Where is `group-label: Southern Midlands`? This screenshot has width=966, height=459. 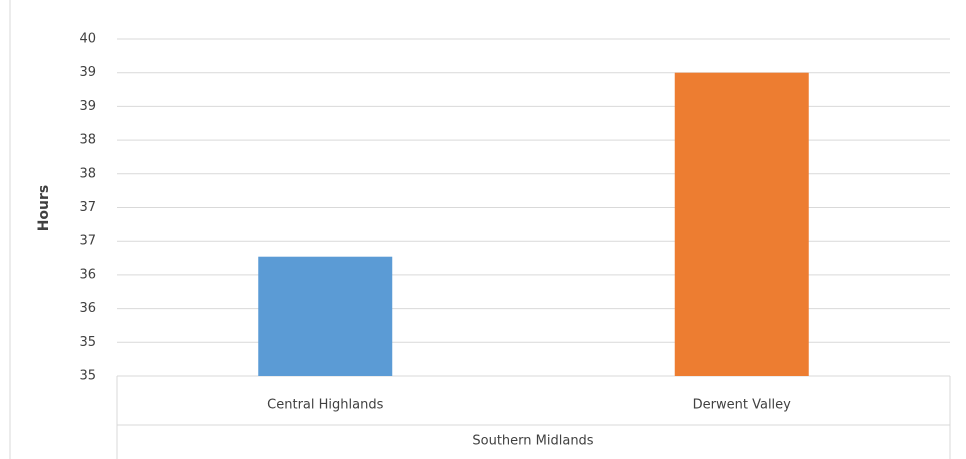 group-label: Southern Midlands is located at coordinates (532, 441).